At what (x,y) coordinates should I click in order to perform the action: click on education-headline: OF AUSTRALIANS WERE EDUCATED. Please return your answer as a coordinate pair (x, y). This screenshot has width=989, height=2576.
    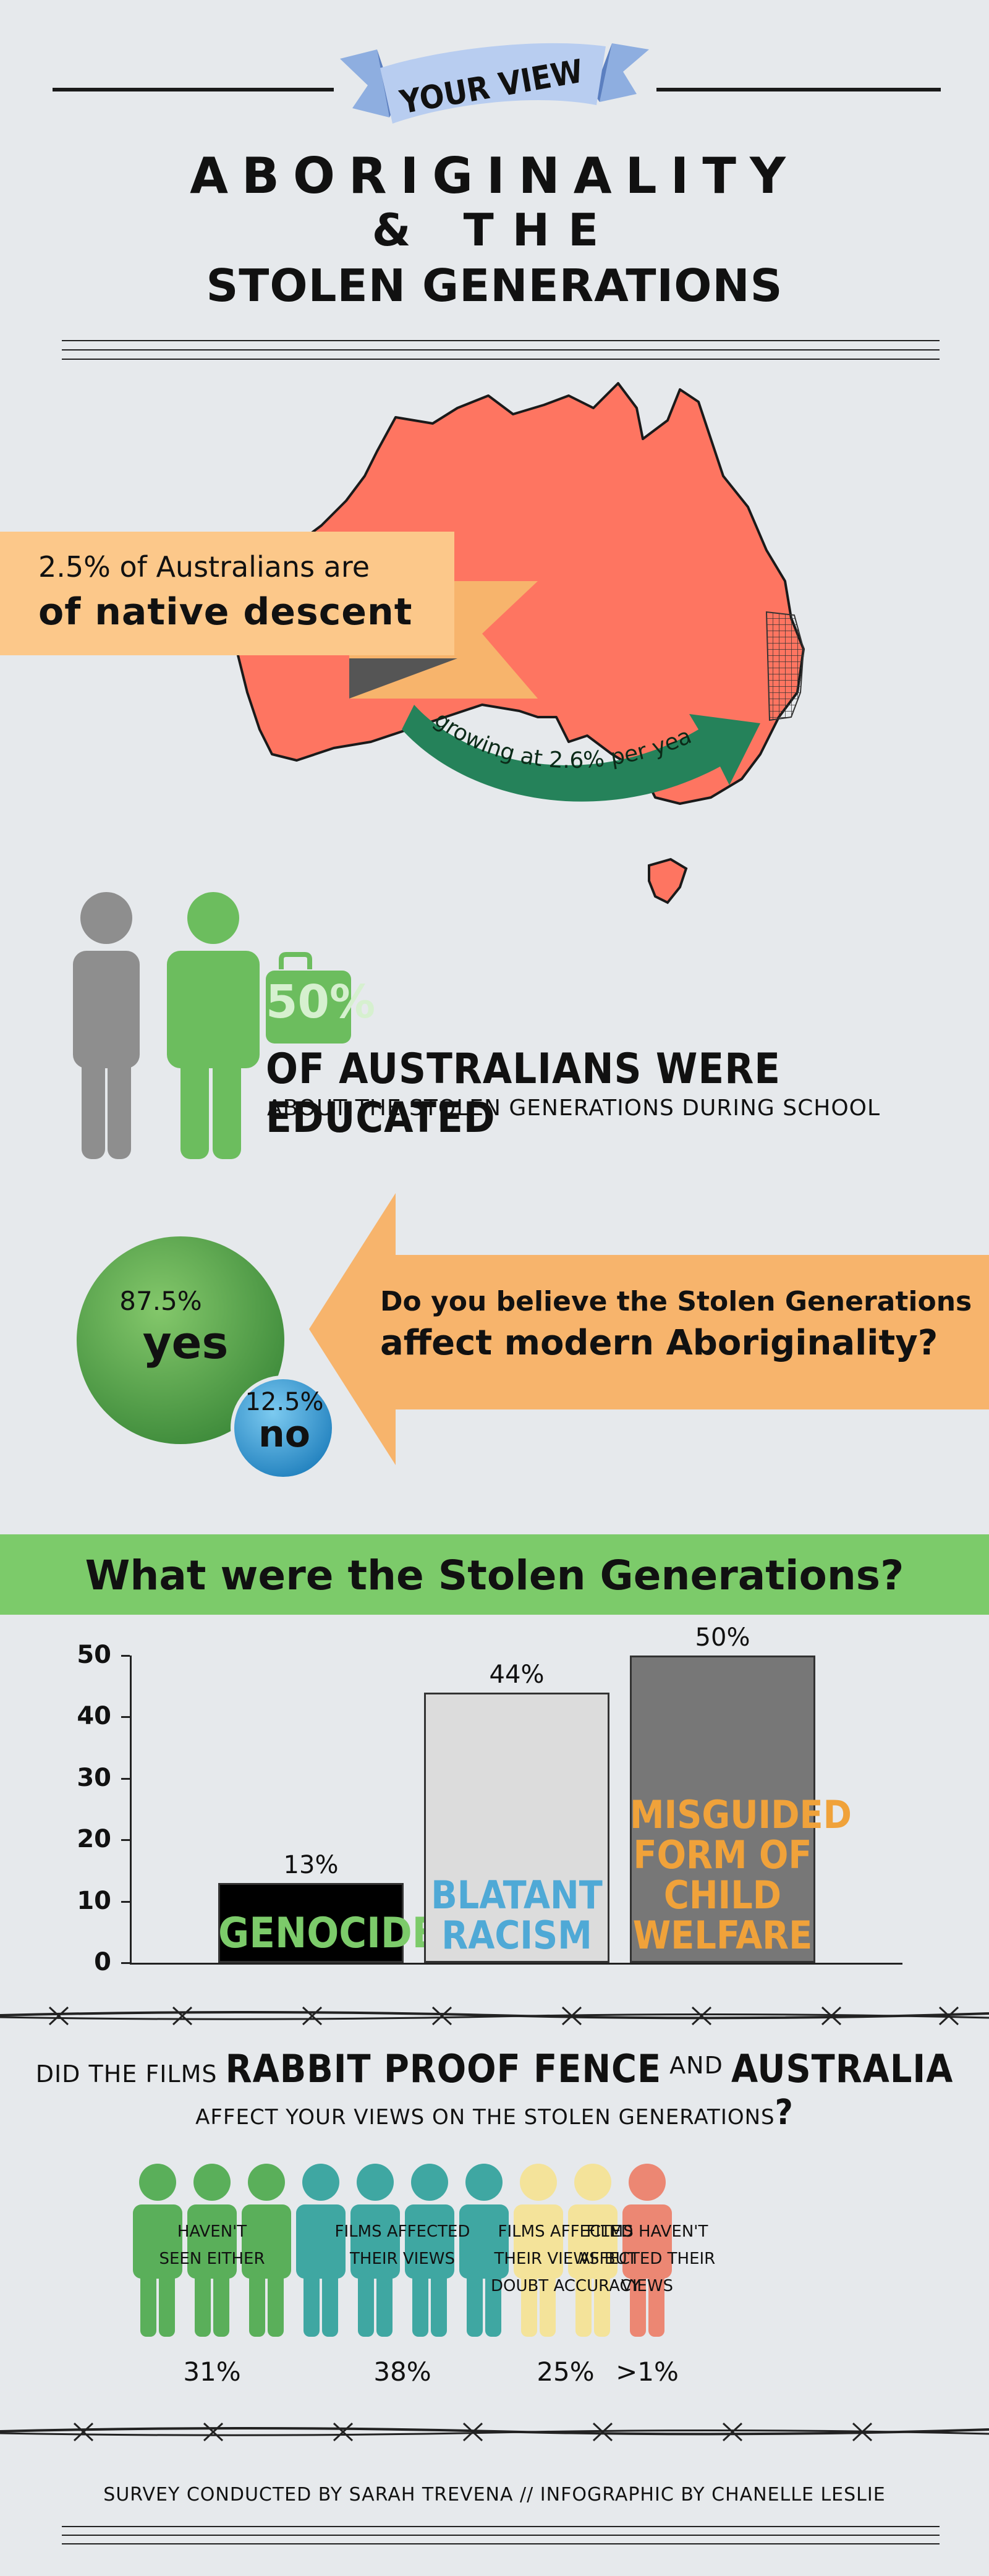
    Looking at the image, I should click on (523, 1093).